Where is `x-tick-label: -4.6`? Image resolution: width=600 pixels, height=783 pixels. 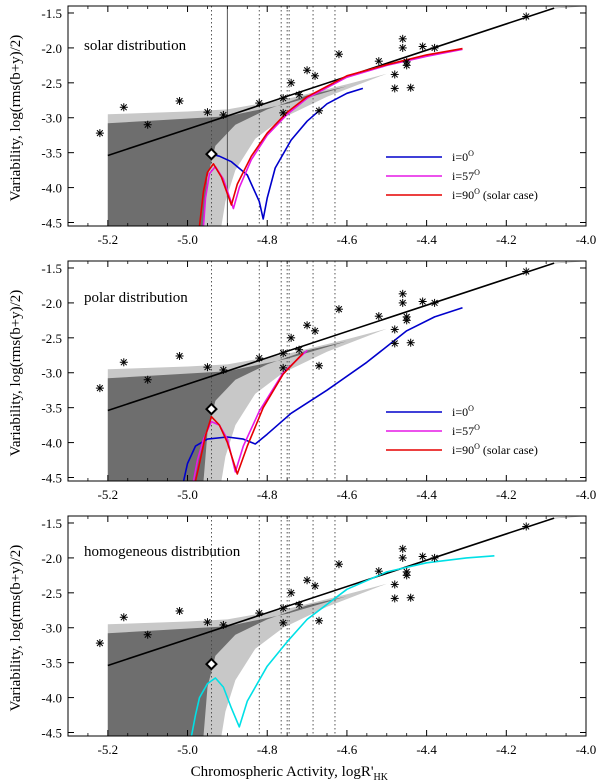 x-tick-label: -4.6 is located at coordinates (347, 239).